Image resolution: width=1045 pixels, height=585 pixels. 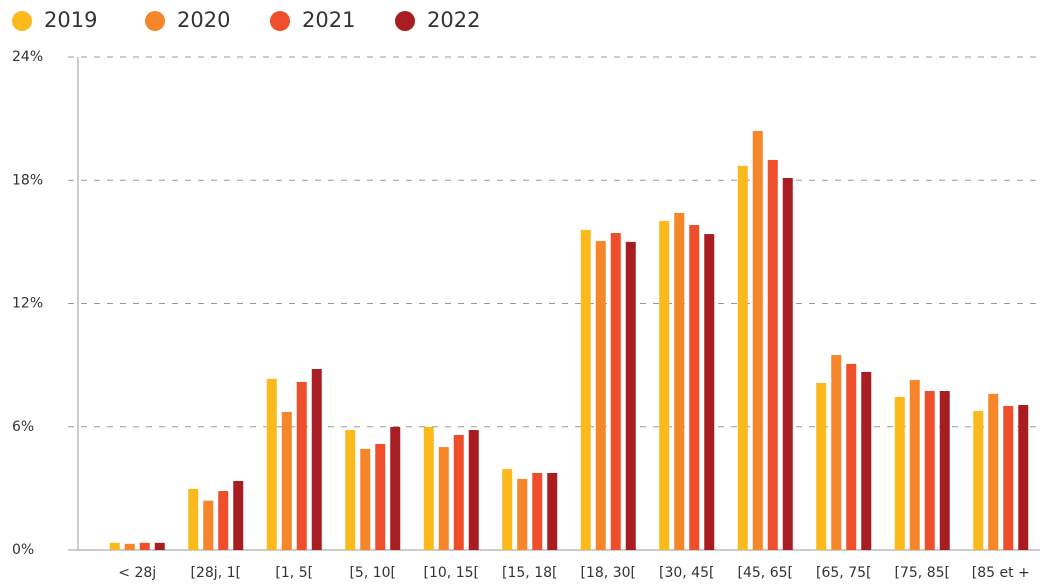 What do you see at coordinates (27, 304) in the screenshot?
I see `y-tick-label: 12%` at bounding box center [27, 304].